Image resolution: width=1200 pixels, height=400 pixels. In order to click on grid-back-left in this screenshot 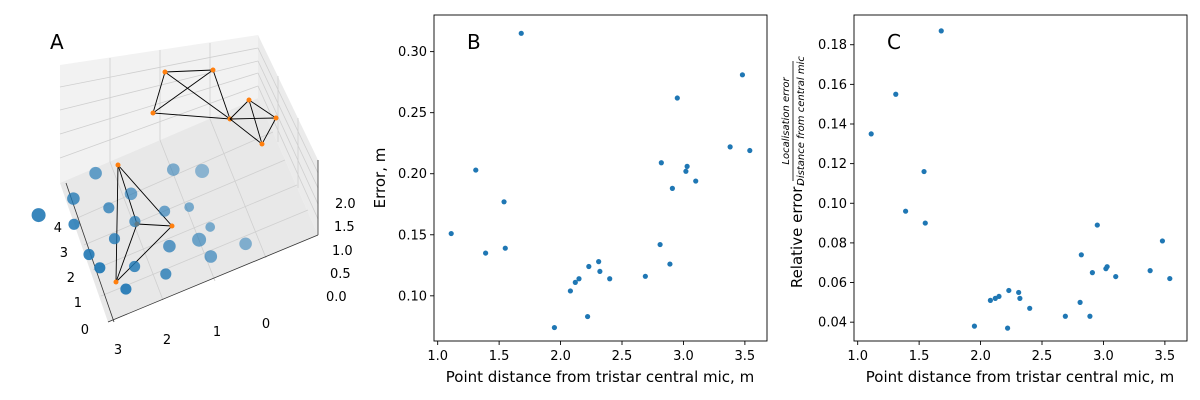, I will do `click(159, 102)`.